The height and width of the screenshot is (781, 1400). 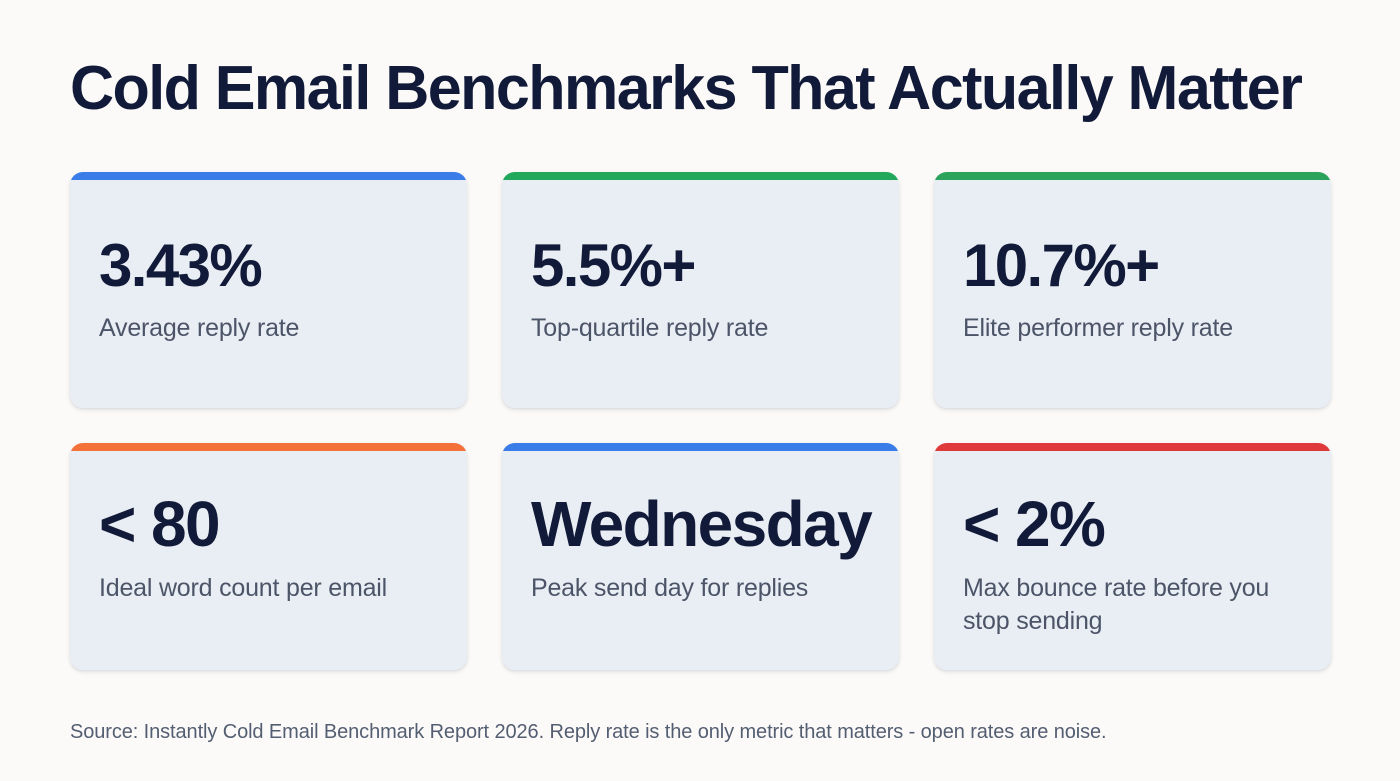 I want to click on card-accent-bar-red, so click(x=1132, y=447).